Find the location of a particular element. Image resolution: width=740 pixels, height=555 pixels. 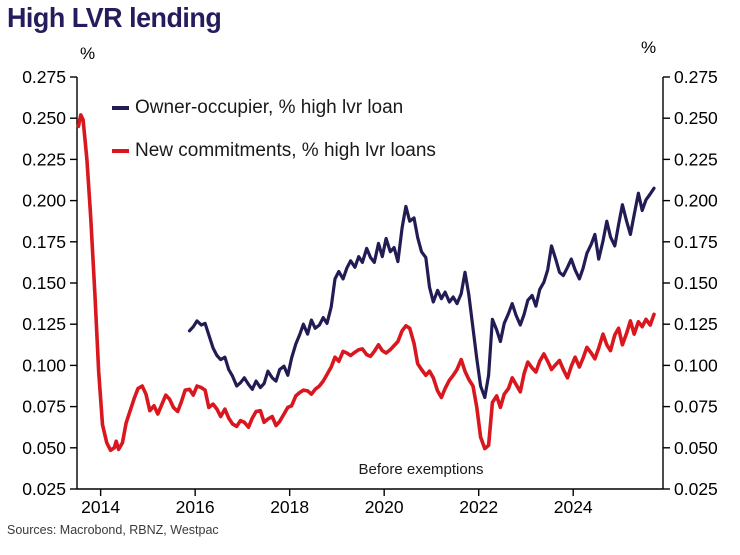

x-tick-label: 2024 is located at coordinates (573, 507).